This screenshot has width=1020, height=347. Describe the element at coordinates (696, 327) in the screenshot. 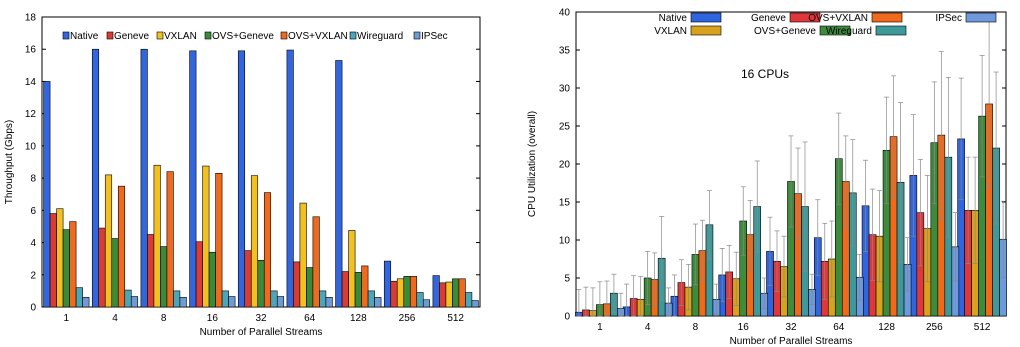

I see `x-tick-label: 8` at that location.